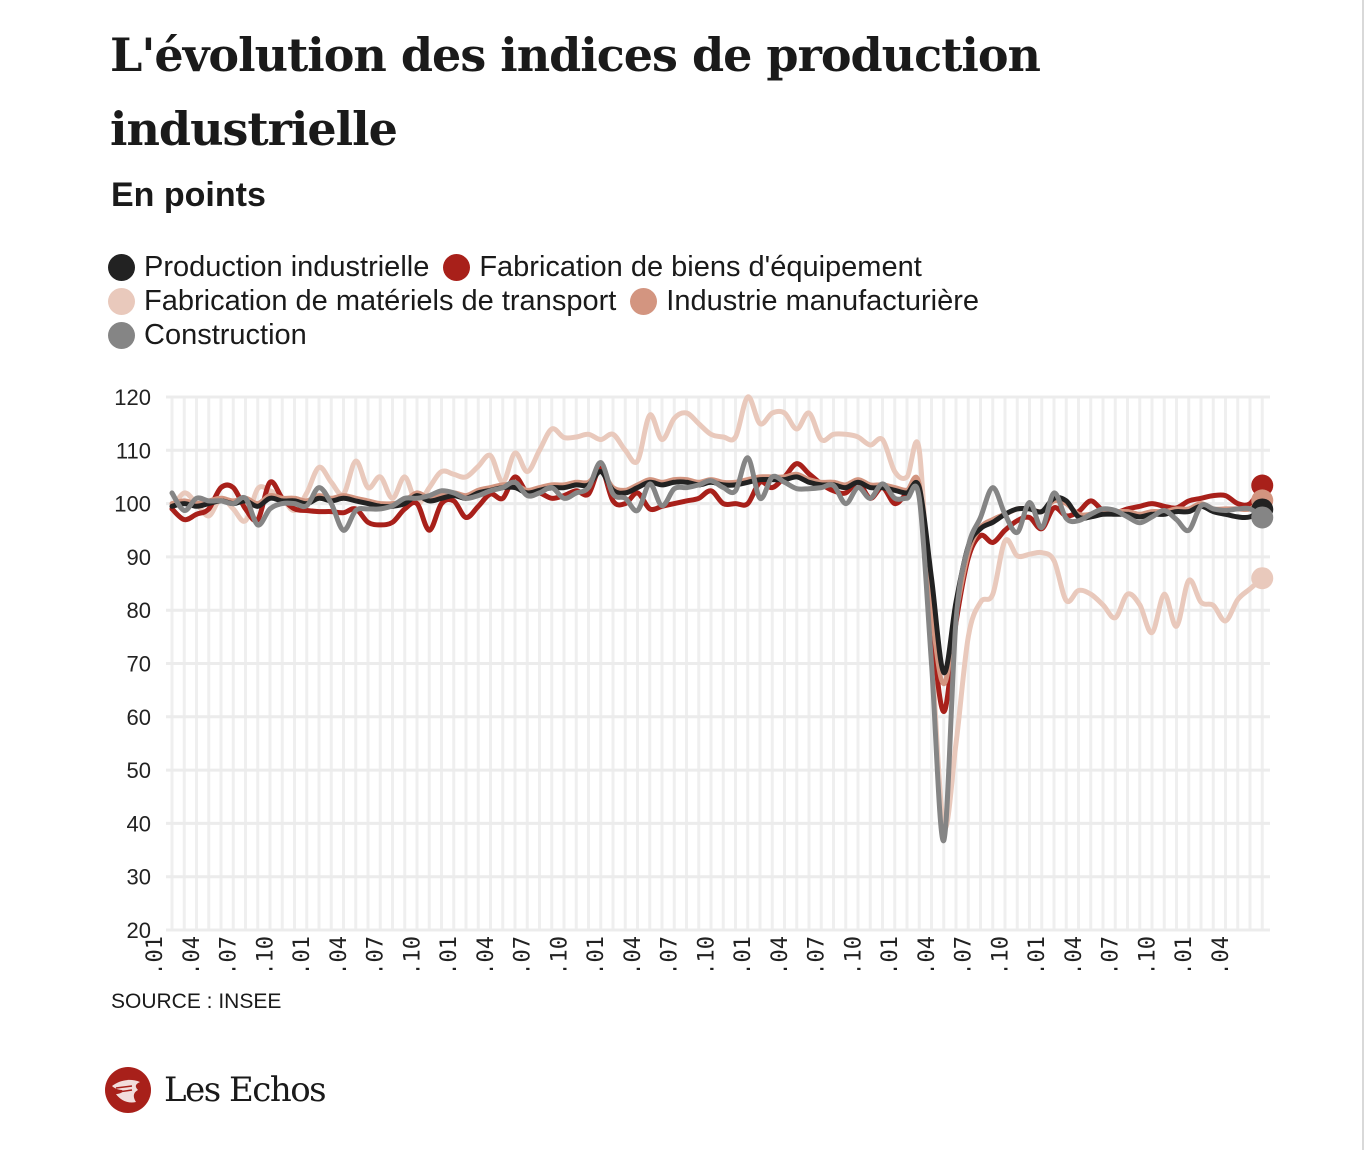 The image size is (1372, 1150). What do you see at coordinates (245, 1090) in the screenshot?
I see `logo-text: Les Echos` at bounding box center [245, 1090].